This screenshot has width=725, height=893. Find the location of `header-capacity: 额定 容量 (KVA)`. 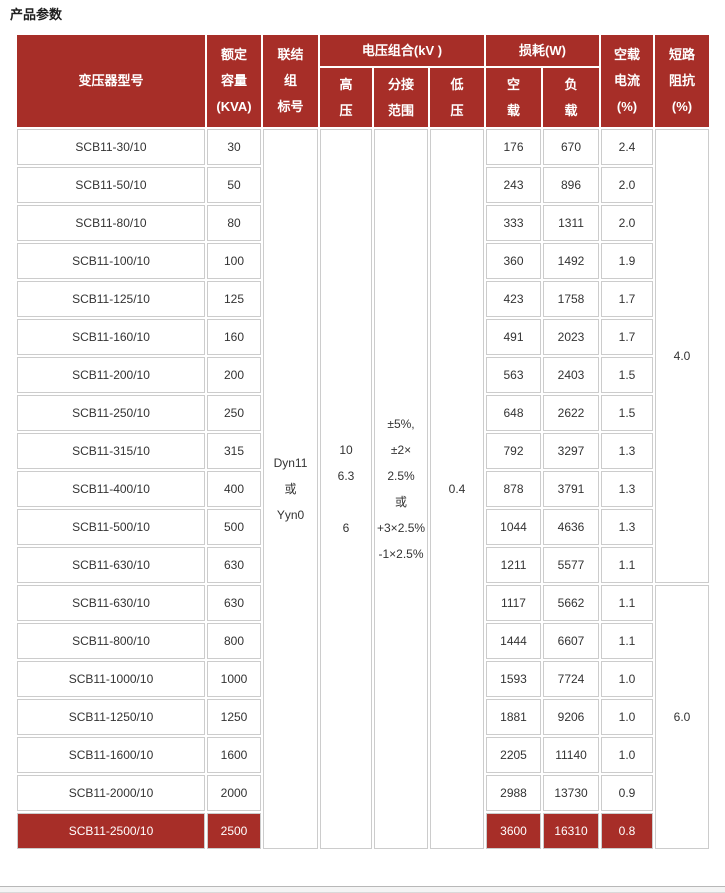

header-capacity: 额定 容量 (KVA) is located at coordinates (234, 81).